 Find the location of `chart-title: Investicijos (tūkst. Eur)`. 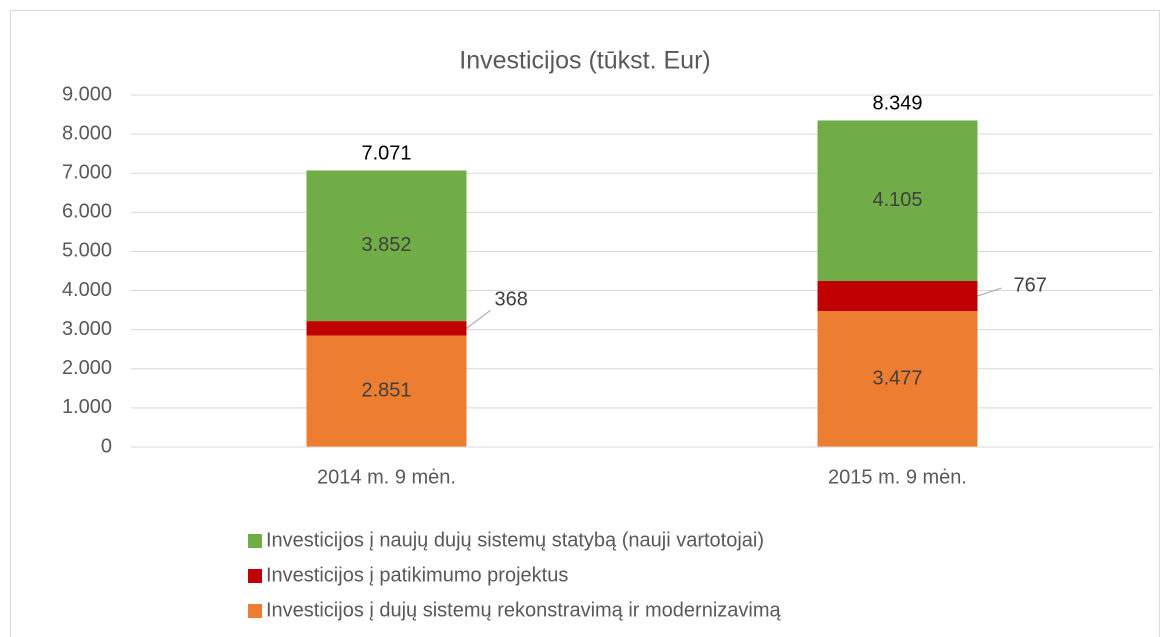

chart-title: Investicijos (tūkst. Eur) is located at coordinates (584, 61).